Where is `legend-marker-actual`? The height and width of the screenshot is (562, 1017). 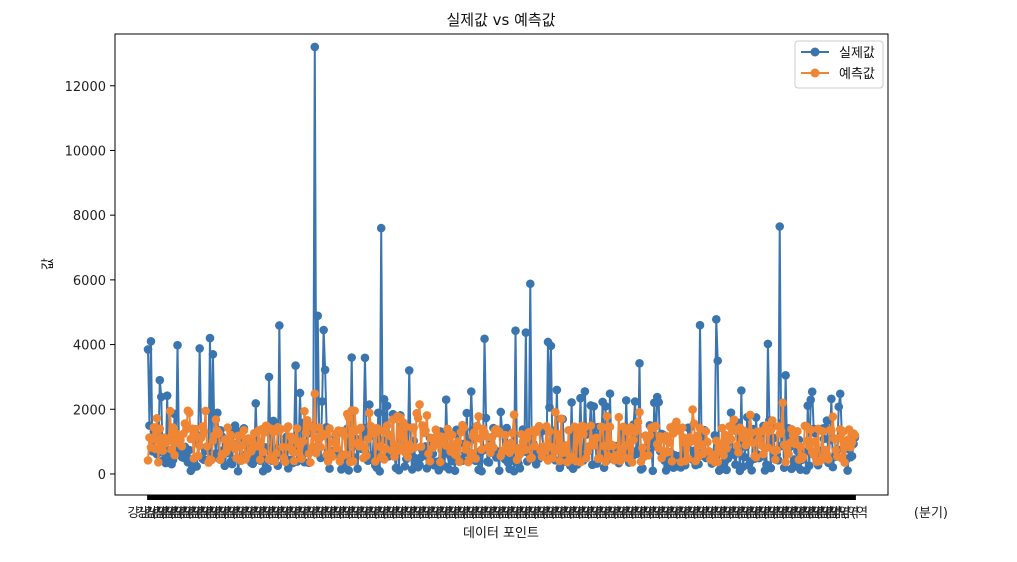 legend-marker-actual is located at coordinates (815, 52).